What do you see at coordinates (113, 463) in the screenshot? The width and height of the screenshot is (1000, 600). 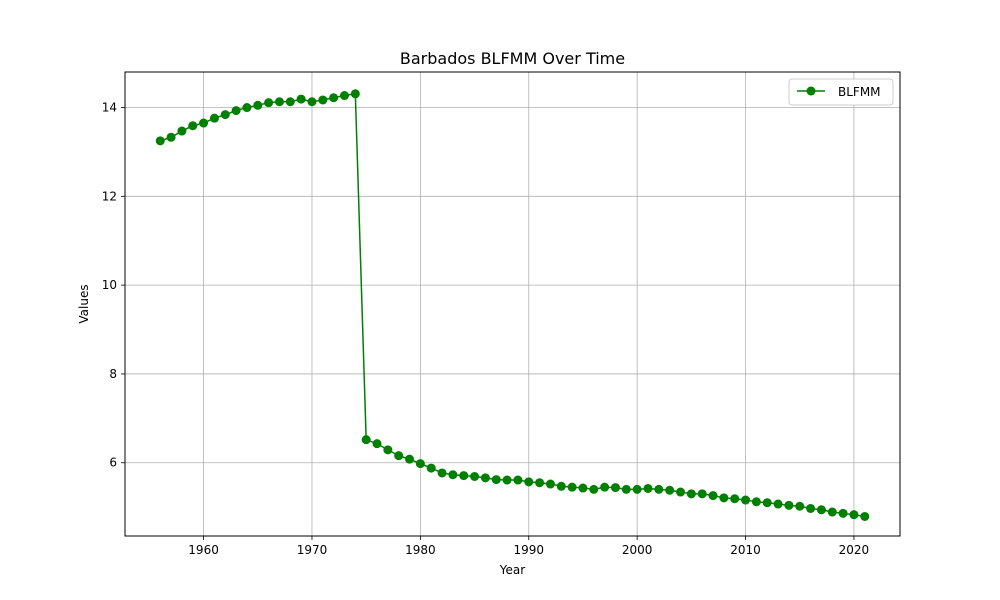 I see `y-tick-label: 6` at bounding box center [113, 463].